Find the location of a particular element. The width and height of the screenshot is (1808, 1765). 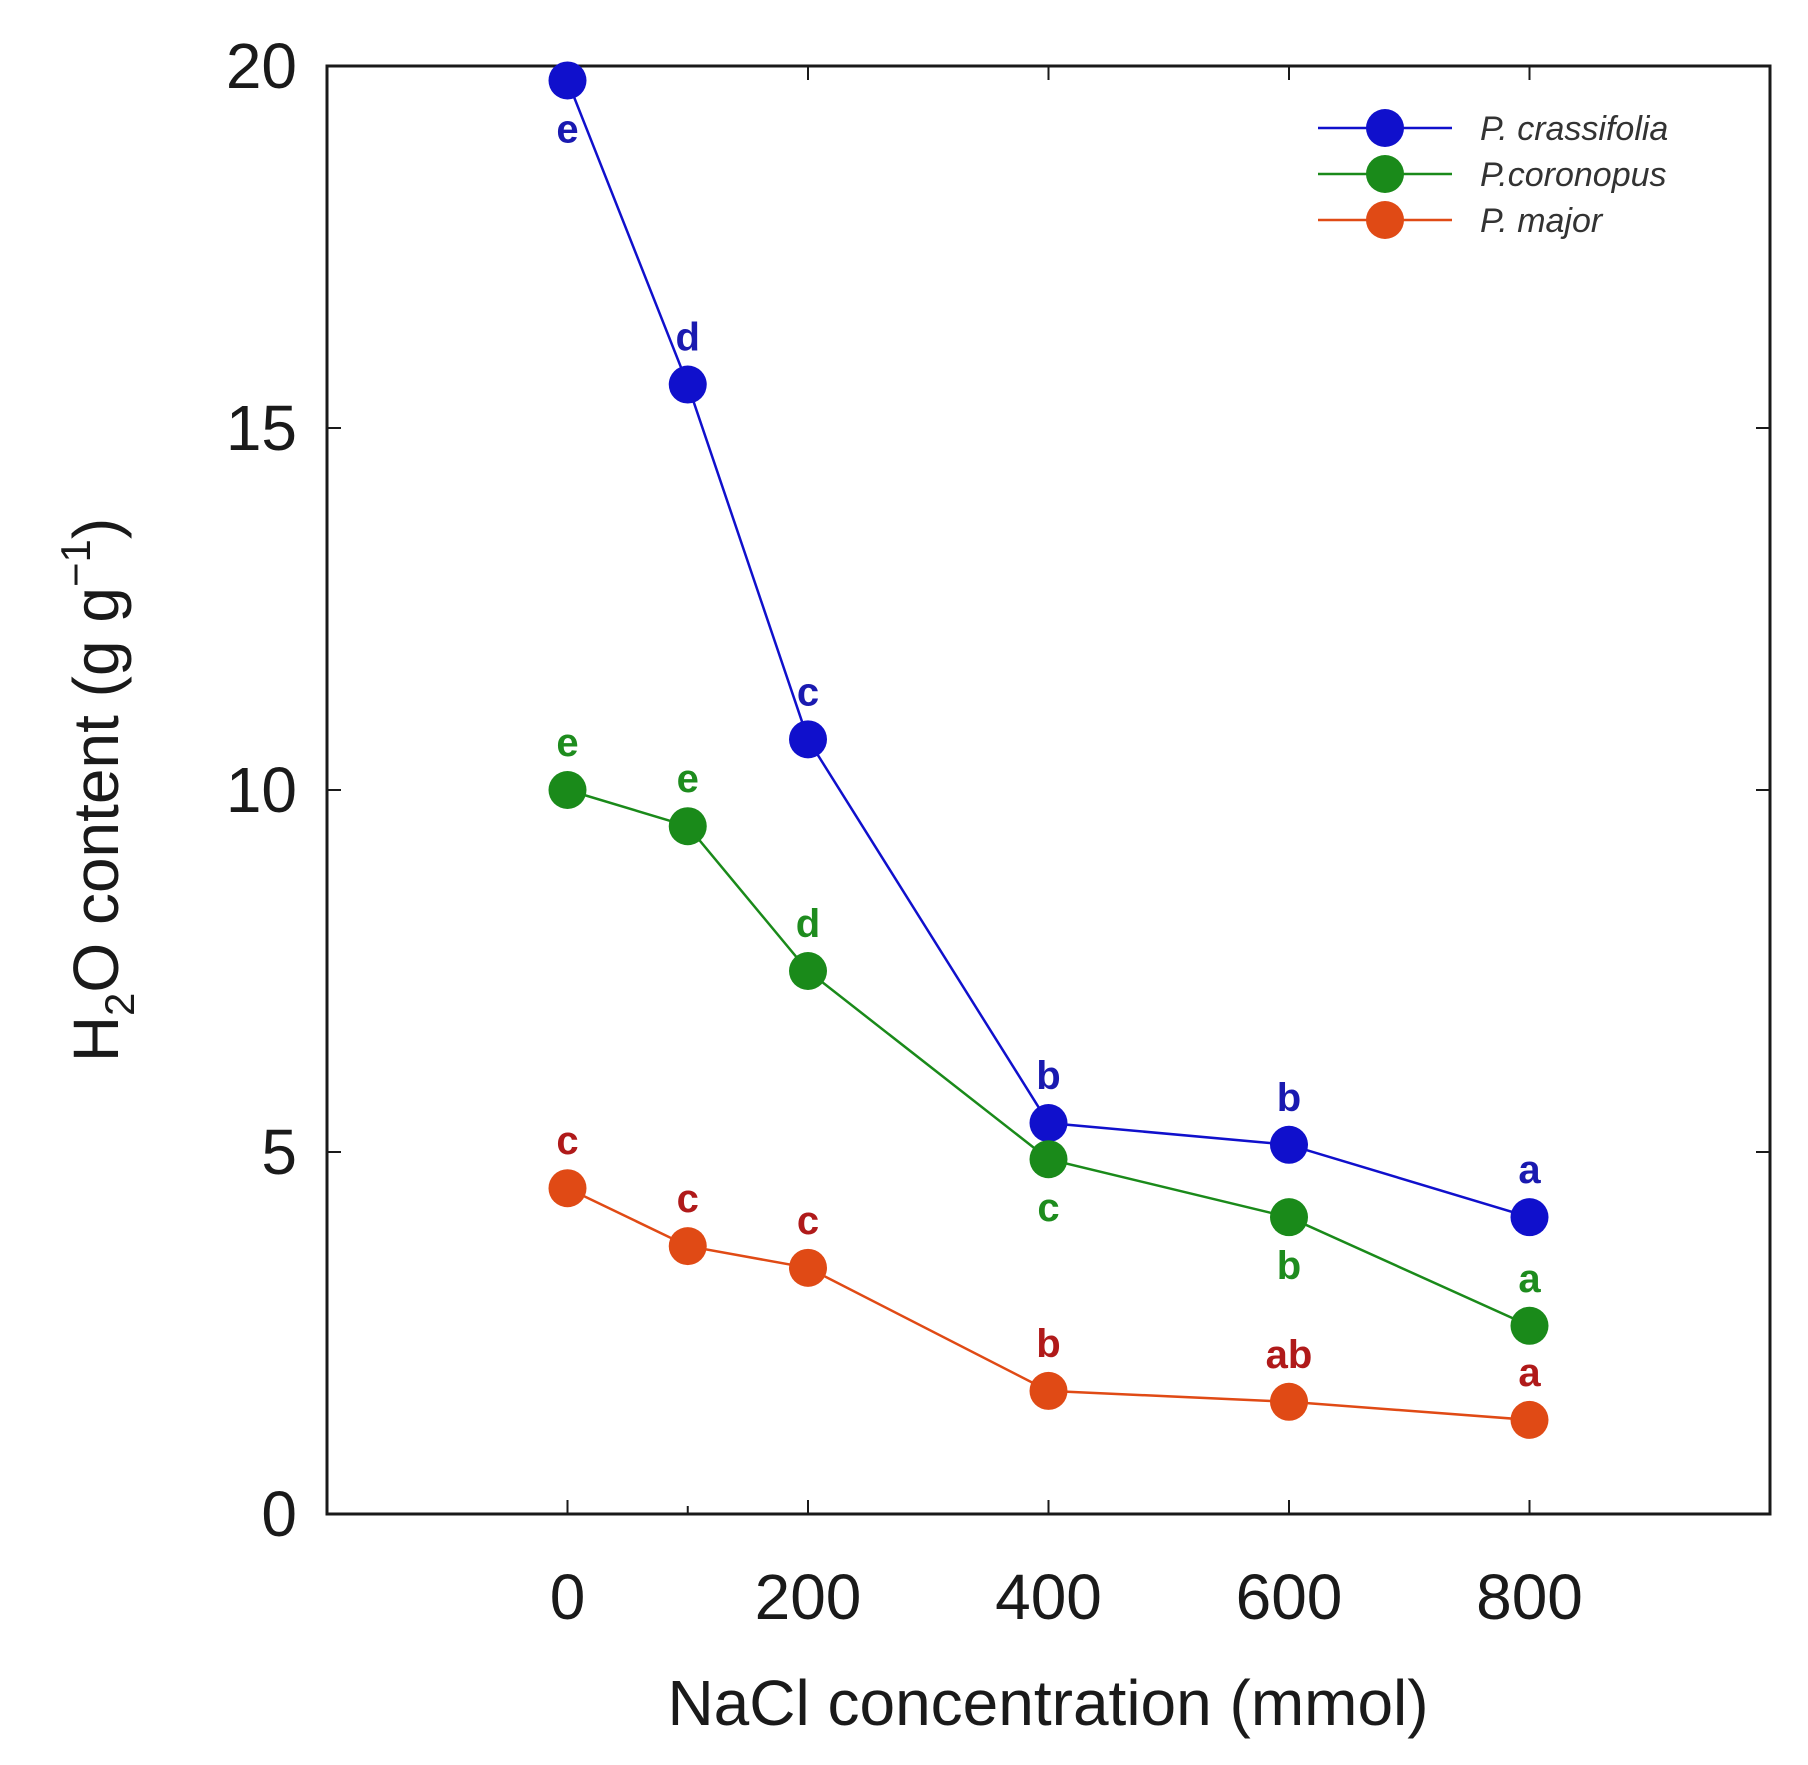

legend-item: P.coronopus is located at coordinates (1492, 174).